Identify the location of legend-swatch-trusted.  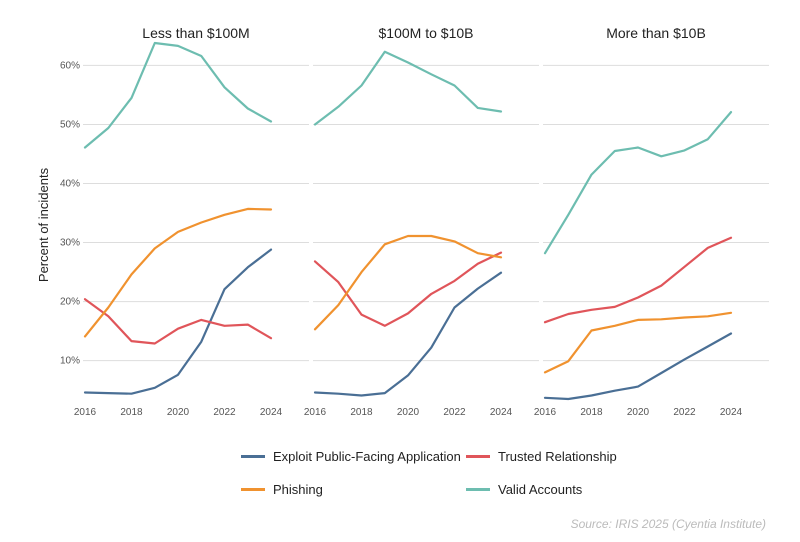
(478, 456).